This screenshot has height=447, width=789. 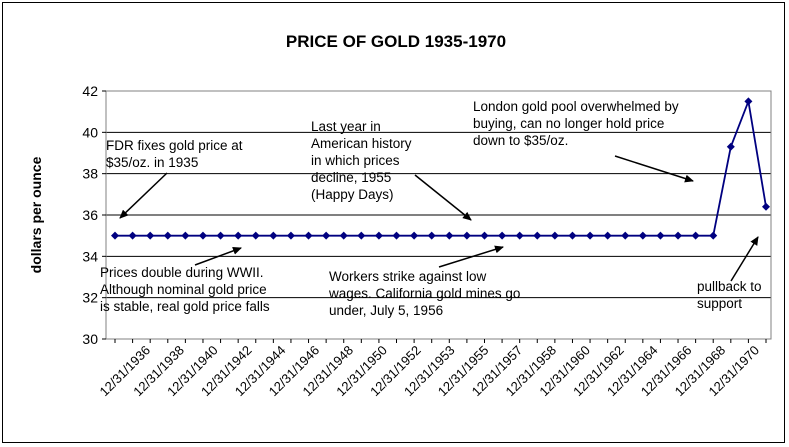 I want to click on y-tick-label: 36, so click(x=90, y=215).